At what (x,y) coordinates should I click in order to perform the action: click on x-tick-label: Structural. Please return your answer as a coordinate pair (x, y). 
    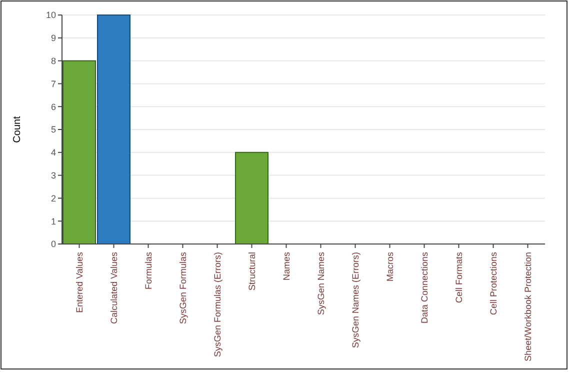
    Looking at the image, I should click on (251, 271).